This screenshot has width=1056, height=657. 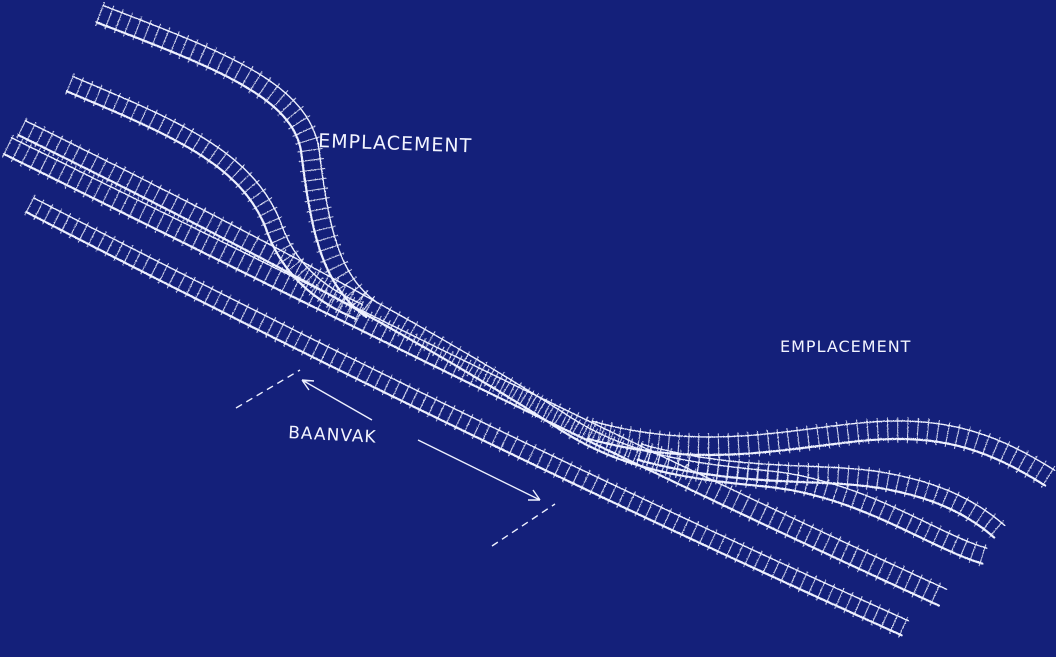 I want to click on arrow-right-icon, so click(x=479, y=470).